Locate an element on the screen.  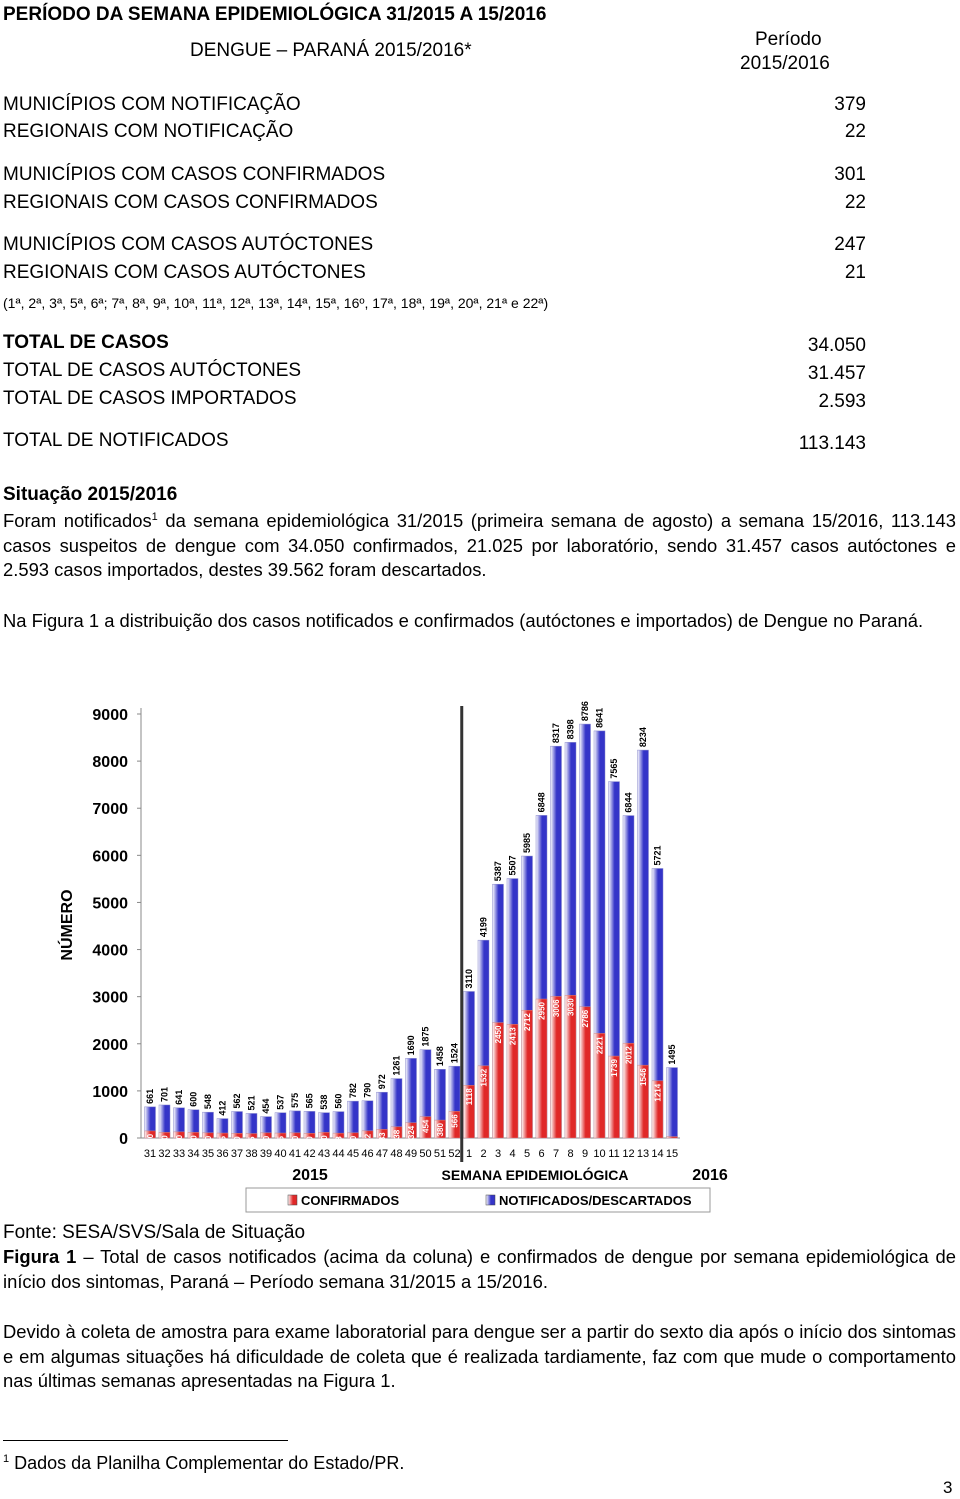
value-label: 2221 is located at coordinates (600, 1045).